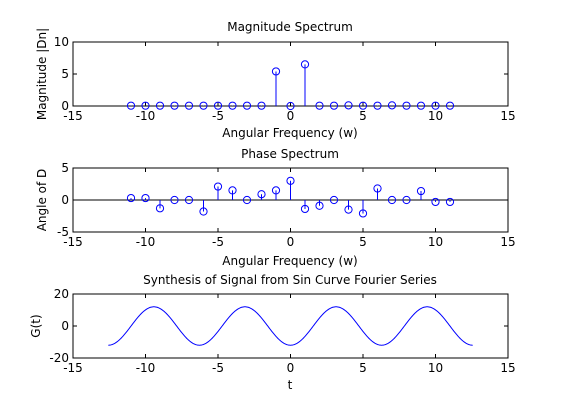  I want to click on y-tick-label: -5, so click(63, 232).